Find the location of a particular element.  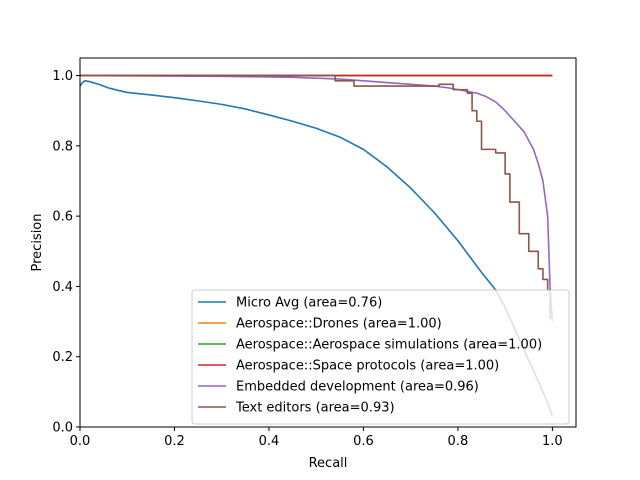

legend-entry-label: Text editors (area=0.93) is located at coordinates (315, 408).